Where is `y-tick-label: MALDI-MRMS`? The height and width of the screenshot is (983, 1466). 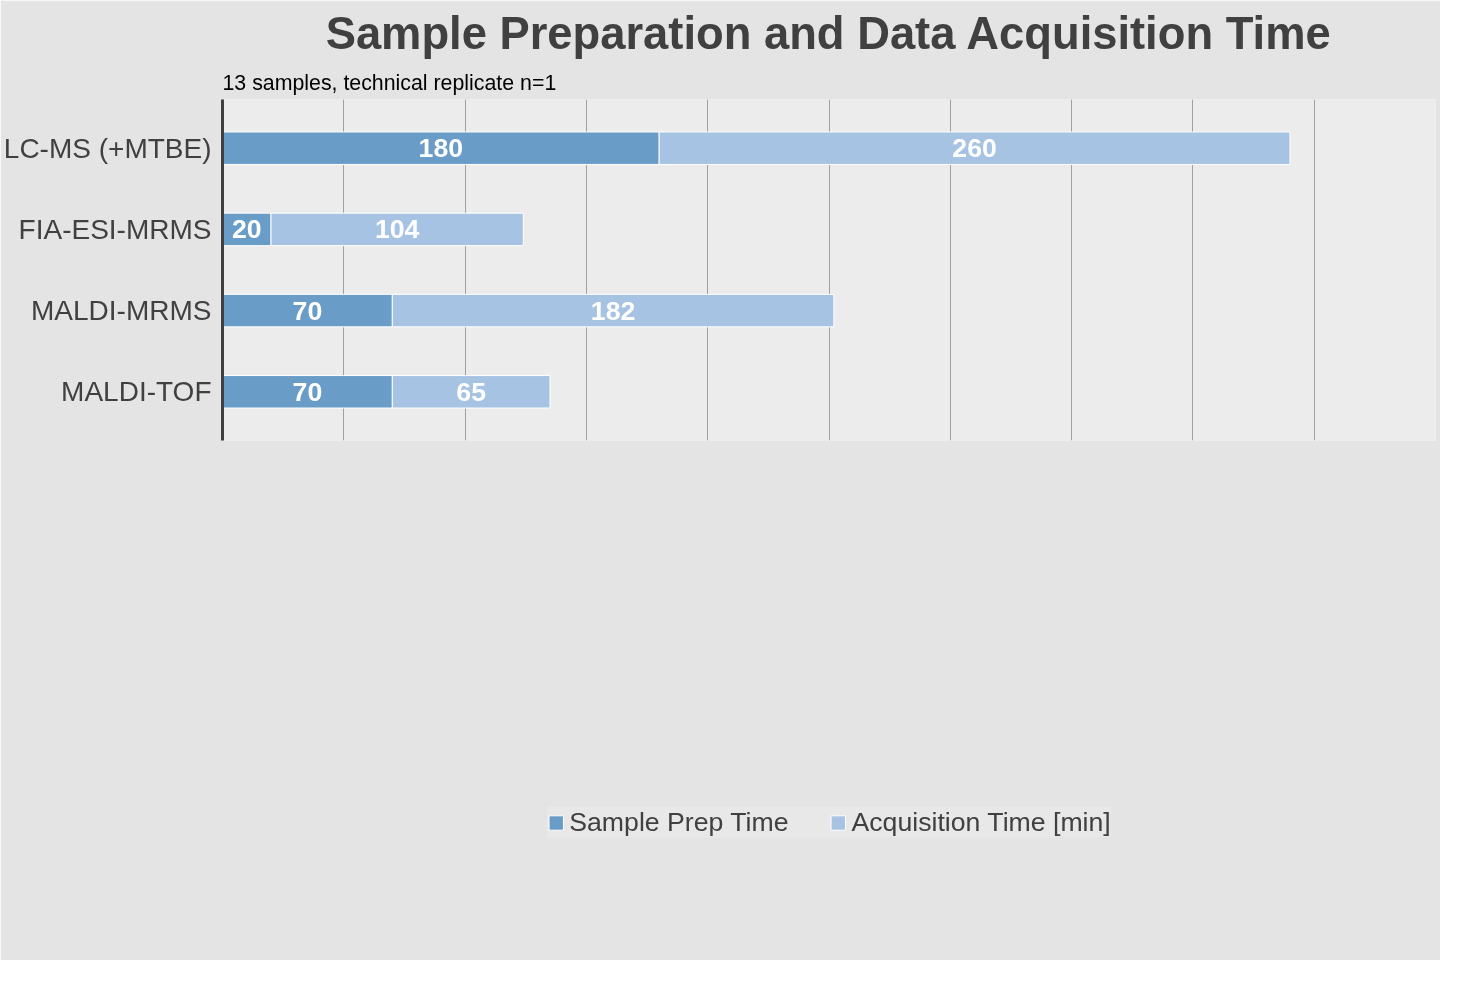
y-tick-label: MALDI-MRMS is located at coordinates (121, 311).